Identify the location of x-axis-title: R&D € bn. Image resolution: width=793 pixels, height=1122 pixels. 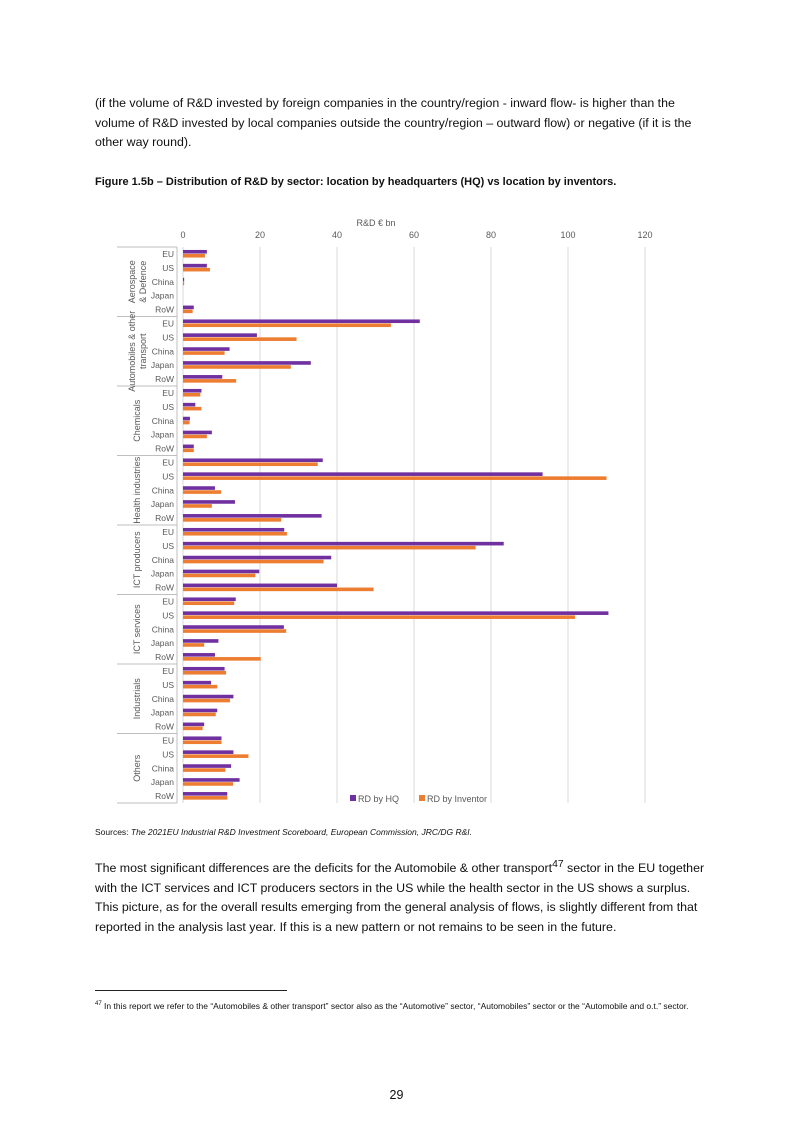
(375, 223).